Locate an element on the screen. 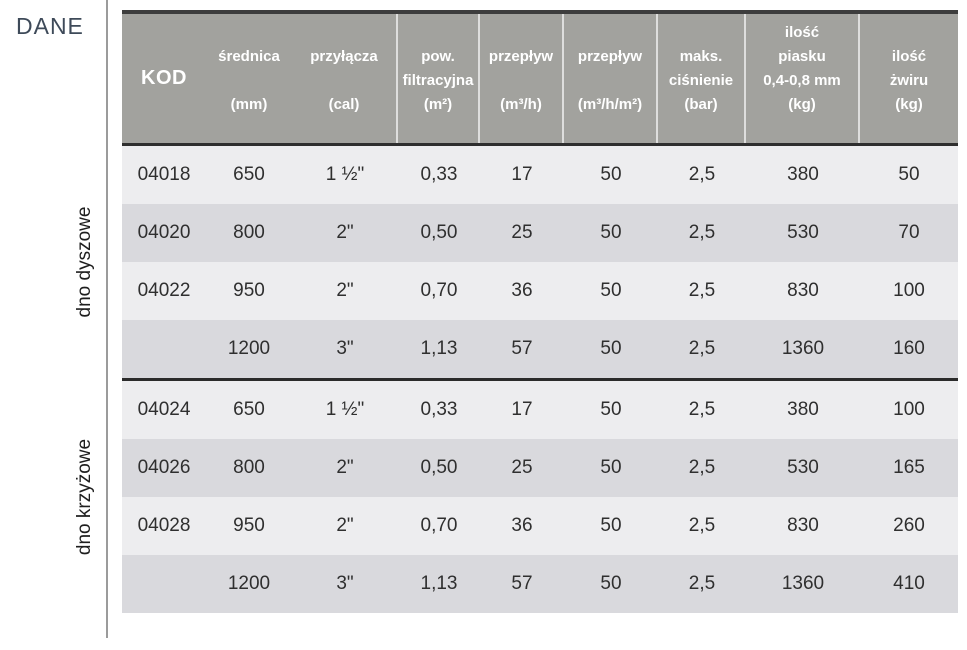  row-group-label-dno-dyszowe: dno dyszowe is located at coordinates (84, 262).